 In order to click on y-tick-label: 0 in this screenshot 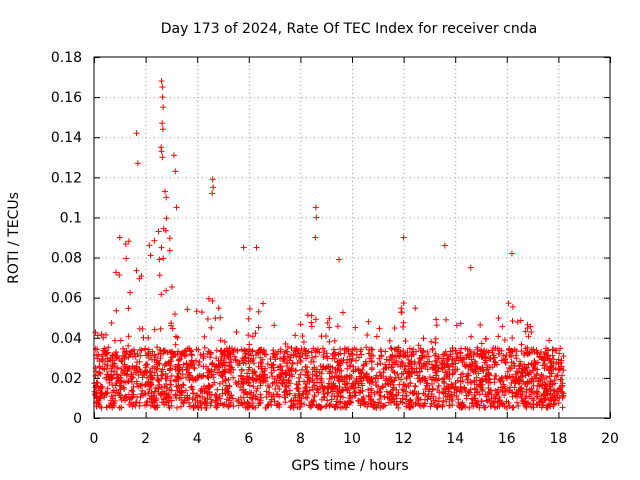, I will do `click(77, 419)`.